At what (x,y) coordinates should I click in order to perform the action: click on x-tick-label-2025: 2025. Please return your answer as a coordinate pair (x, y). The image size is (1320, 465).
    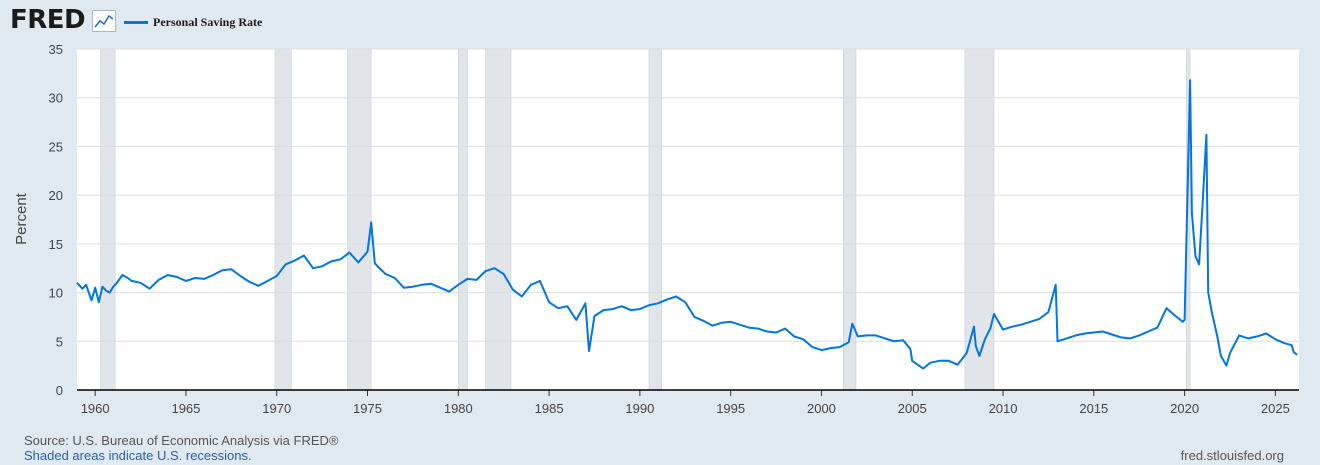
    Looking at the image, I should click on (1275, 408).